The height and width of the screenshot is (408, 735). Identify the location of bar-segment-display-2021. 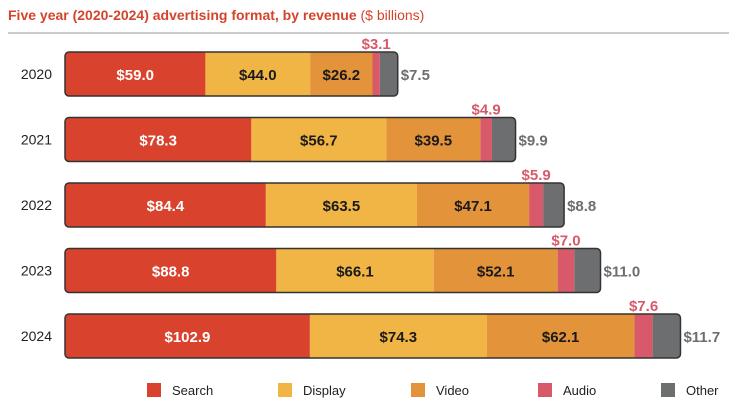
(319, 139).